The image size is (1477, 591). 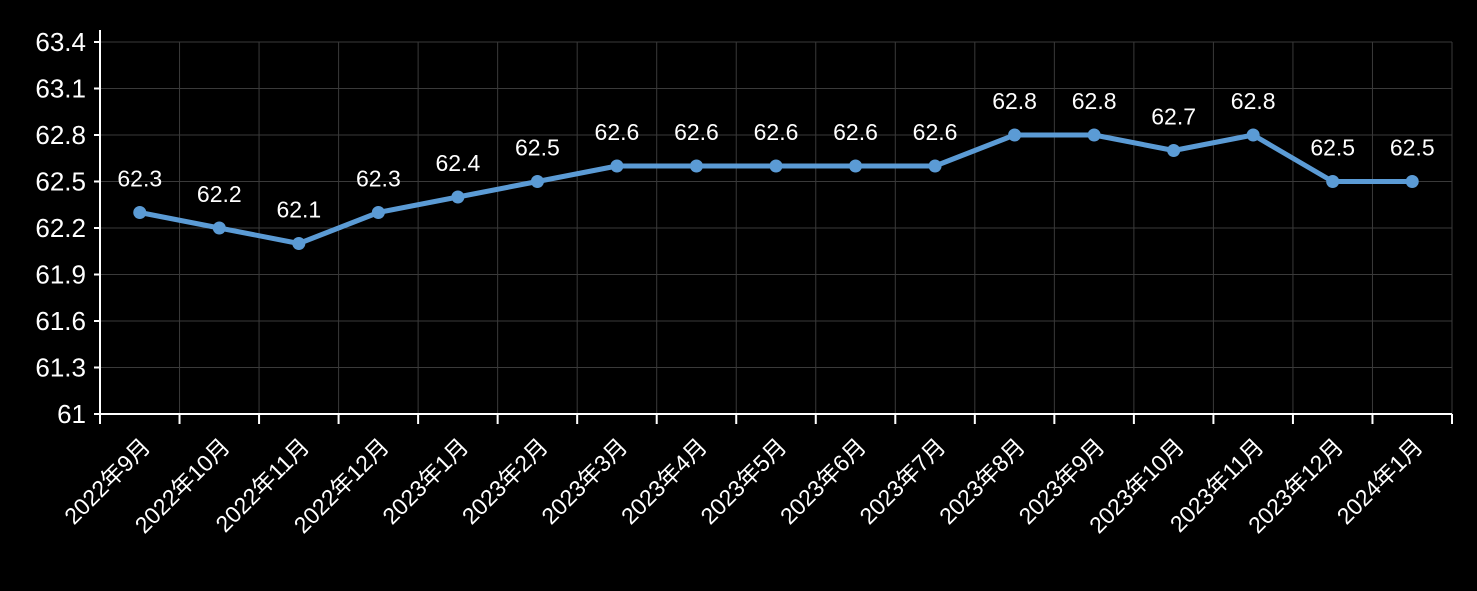 What do you see at coordinates (60, 182) in the screenshot?
I see `y-tick-label: 62.5` at bounding box center [60, 182].